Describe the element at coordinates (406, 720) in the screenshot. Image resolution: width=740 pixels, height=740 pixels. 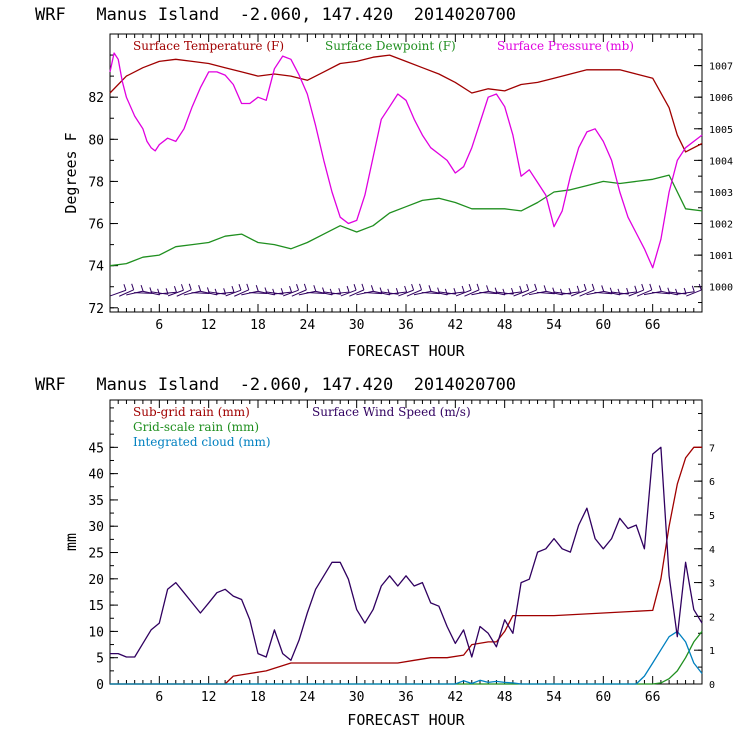
I see `panel2-xlabel: FORECAST HOUR` at that location.